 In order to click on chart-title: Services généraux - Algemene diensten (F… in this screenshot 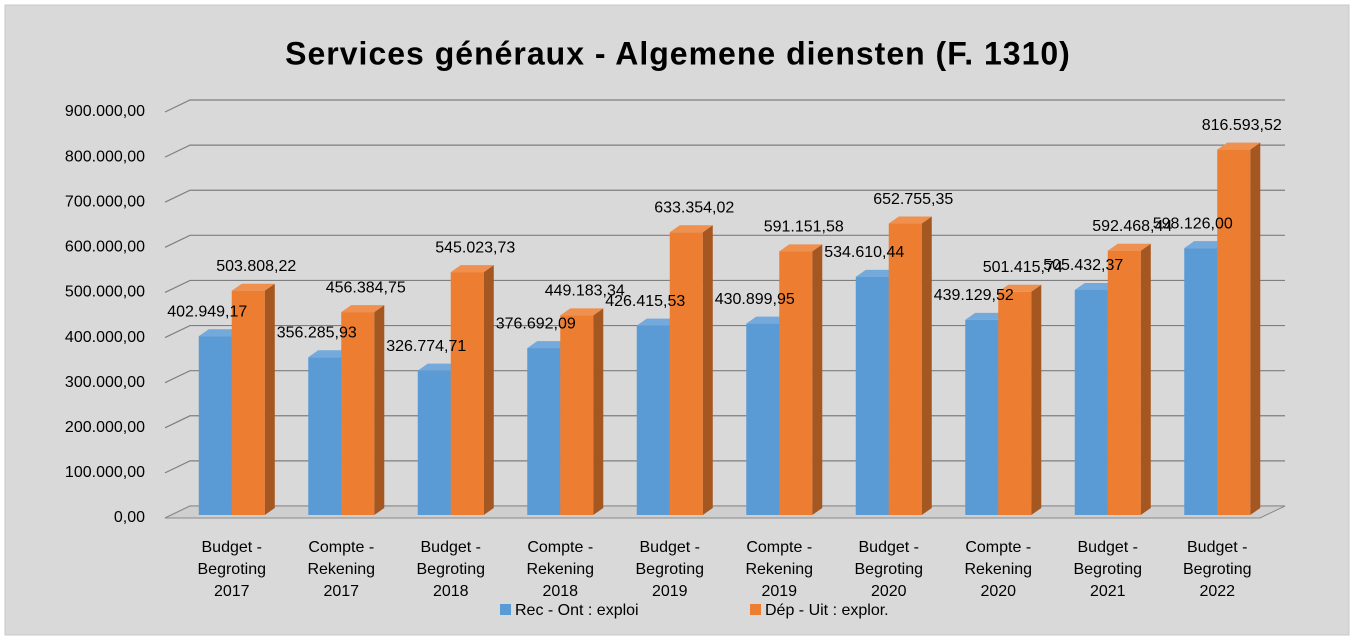, I will do `click(678, 53)`.